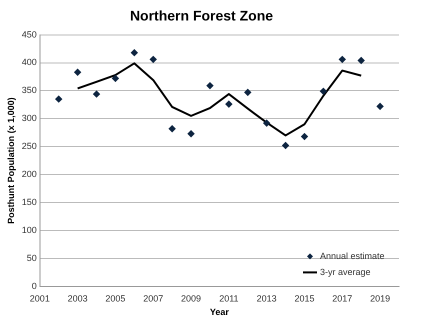 Image resolution: width=429 pixels, height=320 pixels. What do you see at coordinates (40, 298) in the screenshot?
I see `x-tick-label: 2001` at bounding box center [40, 298].